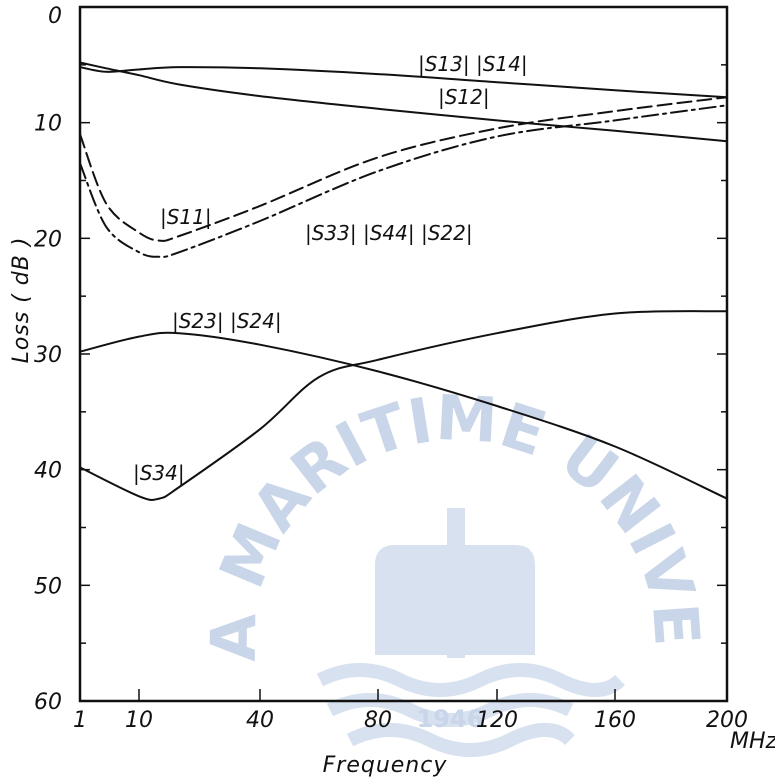 Image resolution: width=775 pixels, height=782 pixels. What do you see at coordinates (378, 720) in the screenshot?
I see `x-tick-label: 80` at bounding box center [378, 720].